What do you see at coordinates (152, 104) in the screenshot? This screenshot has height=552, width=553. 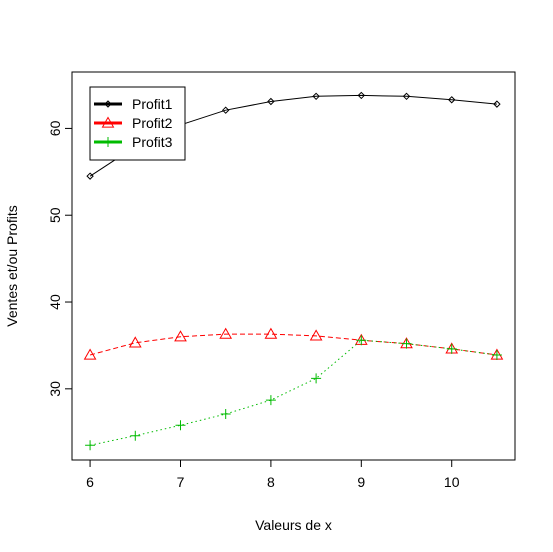 I see `legend-label-profit1: Profit1` at bounding box center [152, 104].